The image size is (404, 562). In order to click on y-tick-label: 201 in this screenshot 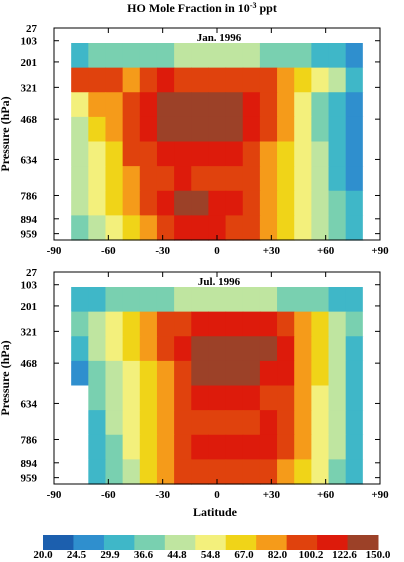, I will do `click(29, 307)`.